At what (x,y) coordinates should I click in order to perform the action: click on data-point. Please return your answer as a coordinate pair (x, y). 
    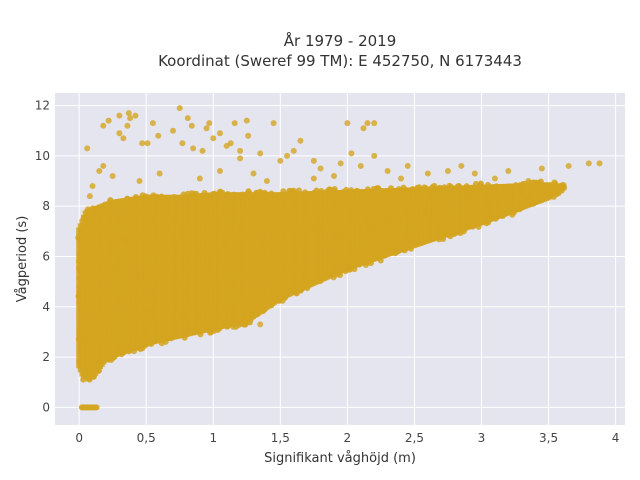
    Looking at the image, I should click on (96, 407).